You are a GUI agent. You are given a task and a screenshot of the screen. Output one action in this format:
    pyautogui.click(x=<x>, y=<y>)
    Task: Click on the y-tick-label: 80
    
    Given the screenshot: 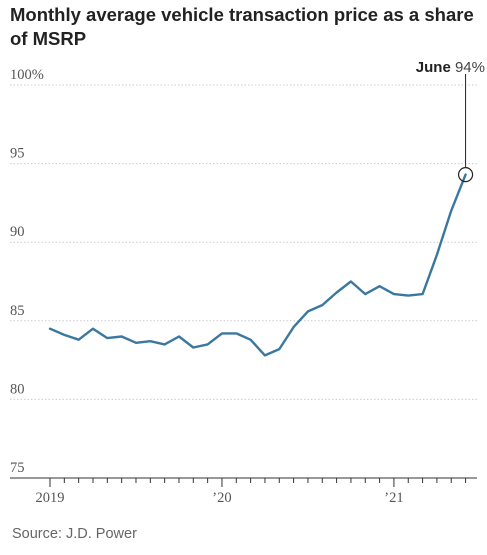 What is the action you would take?
    pyautogui.click(x=17, y=389)
    